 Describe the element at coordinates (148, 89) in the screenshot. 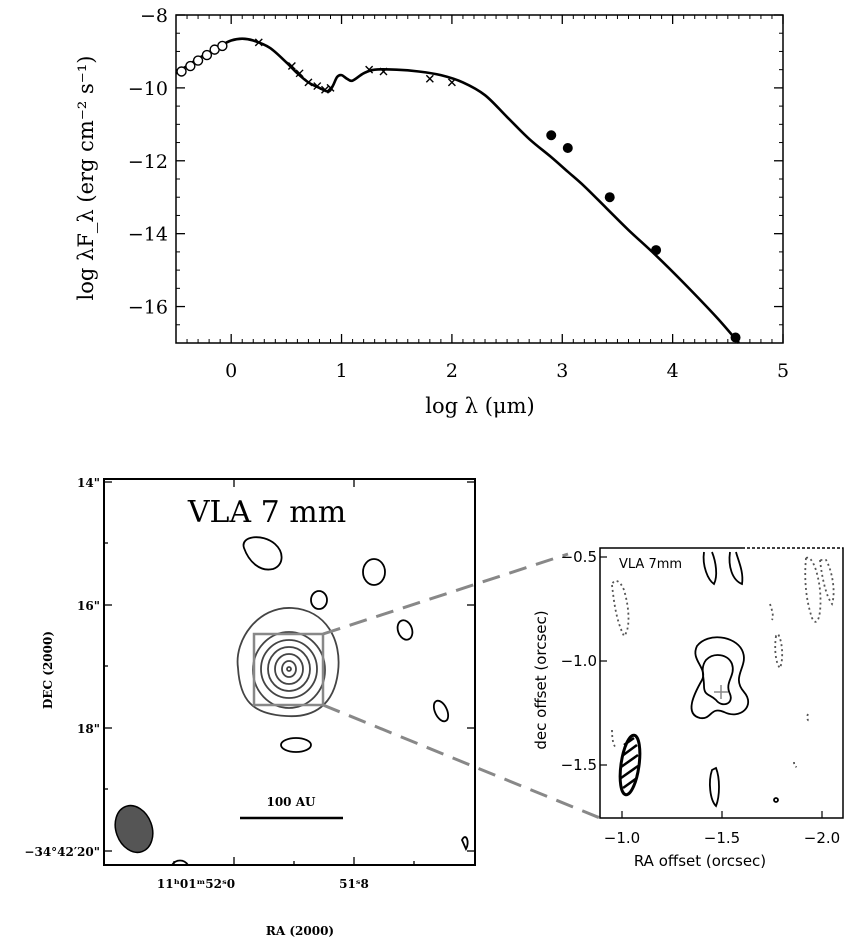

I see `sed-y-tick-label: −10` at that location.